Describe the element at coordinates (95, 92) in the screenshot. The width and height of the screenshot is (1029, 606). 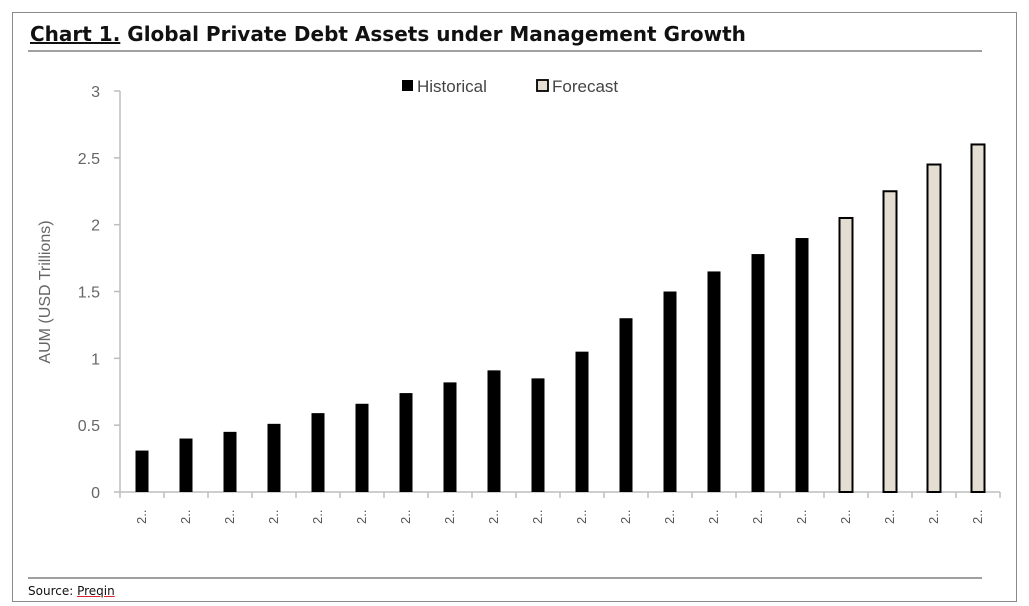
I see `y-tick-label: 3` at that location.